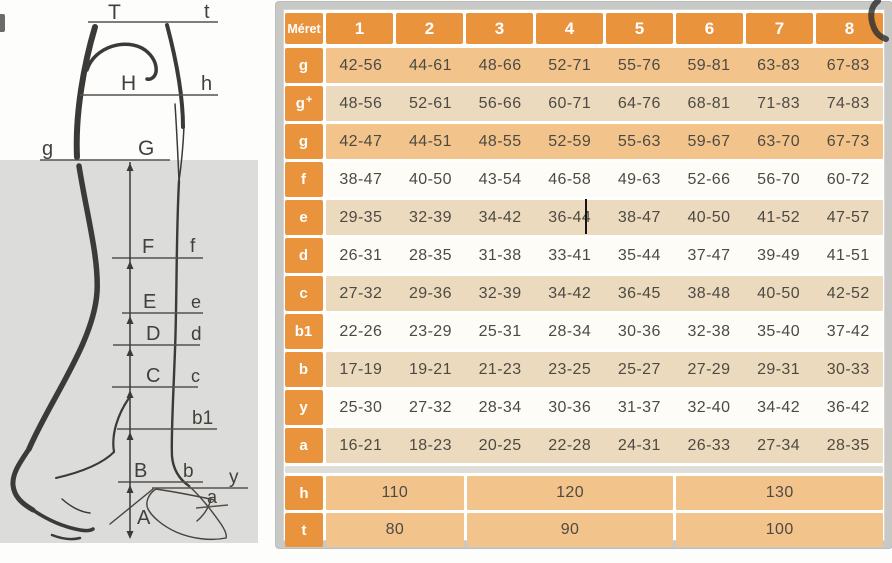 The width and height of the screenshot is (892, 563). What do you see at coordinates (430, 65) in the screenshot?
I see `size-cell: 44-61` at bounding box center [430, 65].